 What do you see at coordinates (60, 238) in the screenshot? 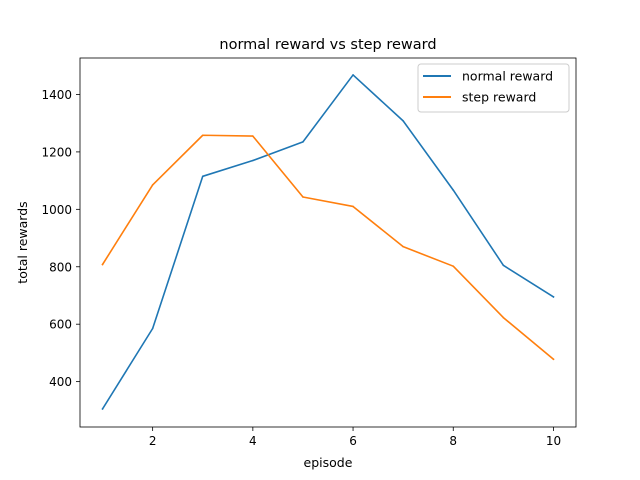
I see `y-axis-ticks: 400 600 800 1000 1200 1400` at bounding box center [60, 238].